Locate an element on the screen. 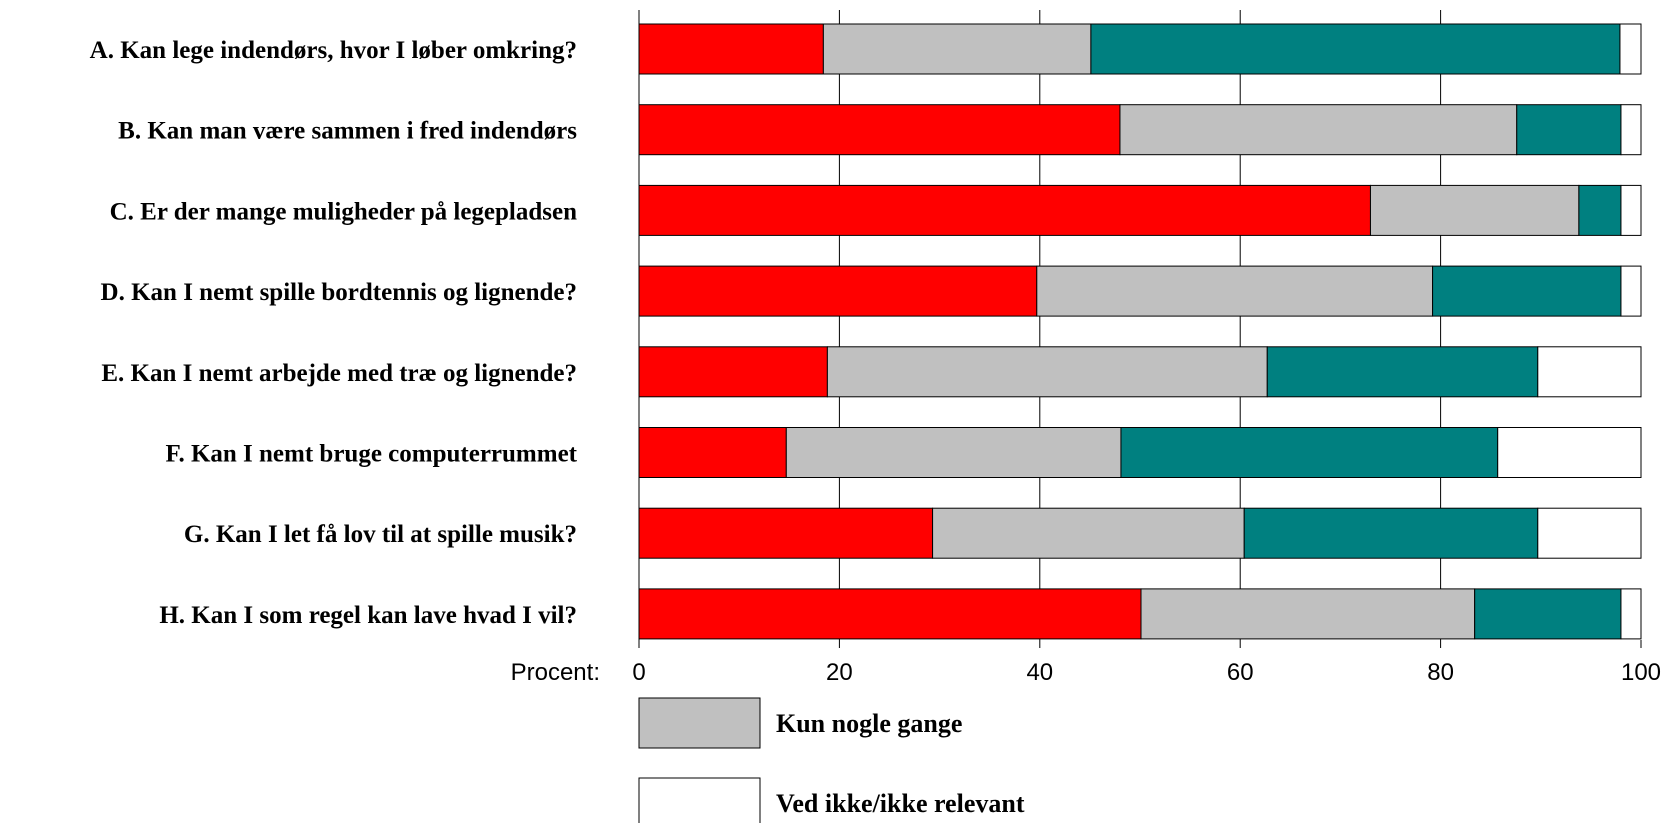  legend: Kun nogle gange Ved ikke/ikke relevant is located at coordinates (831, 760).